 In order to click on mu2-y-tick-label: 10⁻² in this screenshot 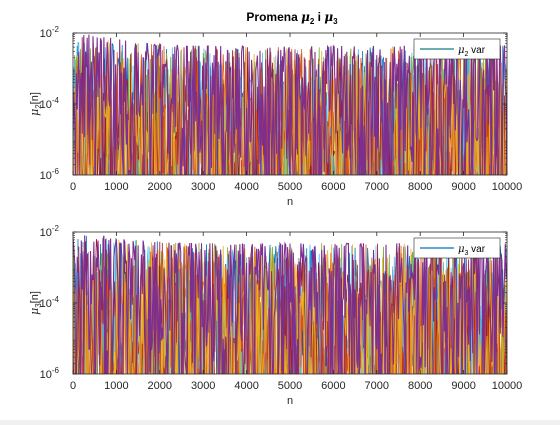, I will do `click(50, 32)`.